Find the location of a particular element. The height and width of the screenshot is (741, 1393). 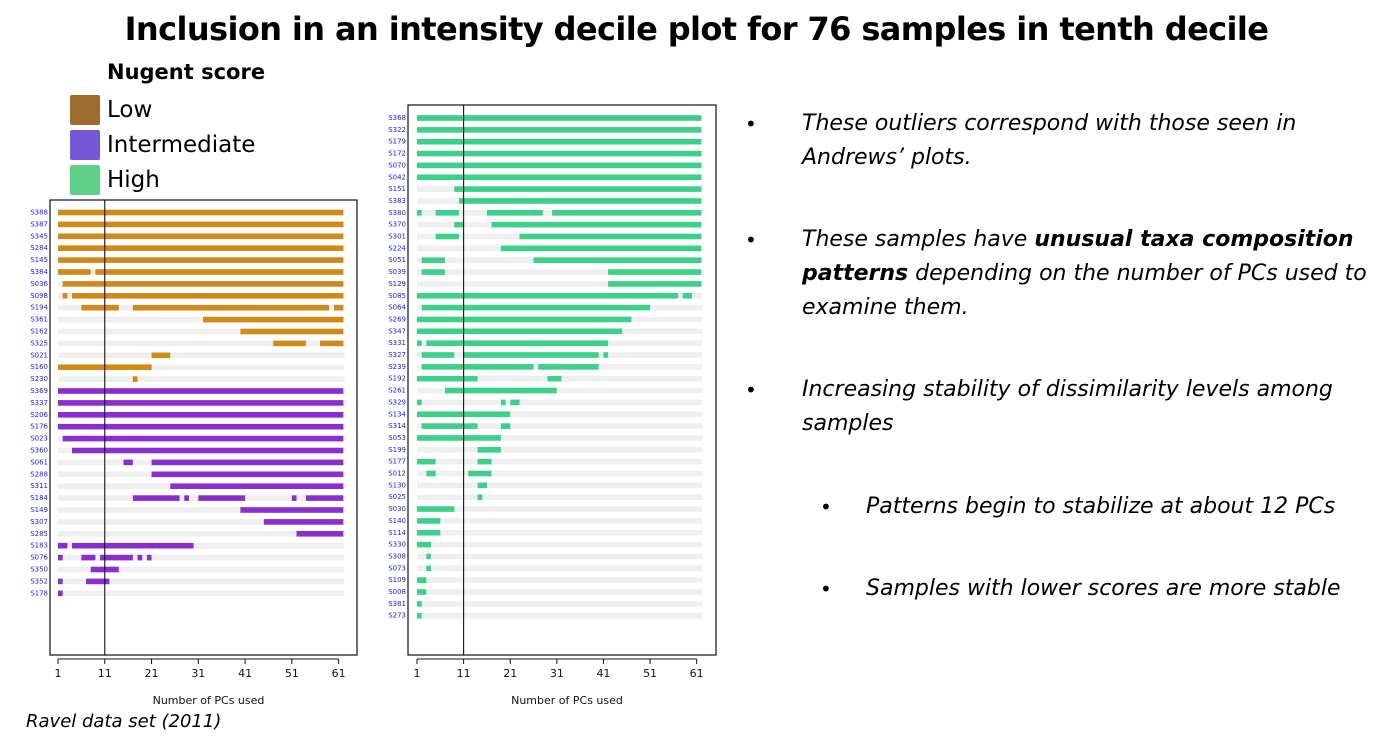

legend-swatch-high is located at coordinates (85, 180).